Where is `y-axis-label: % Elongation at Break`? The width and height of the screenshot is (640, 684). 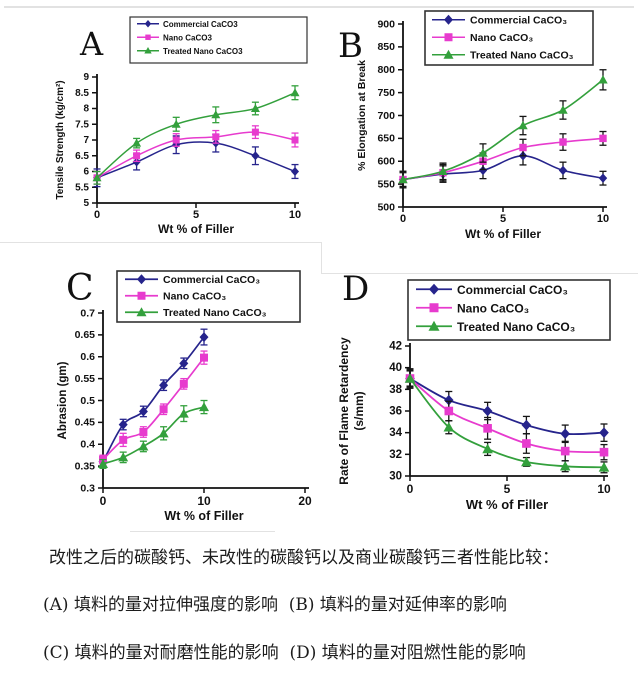 y-axis-label: % Elongation at Break is located at coordinates (362, 115).